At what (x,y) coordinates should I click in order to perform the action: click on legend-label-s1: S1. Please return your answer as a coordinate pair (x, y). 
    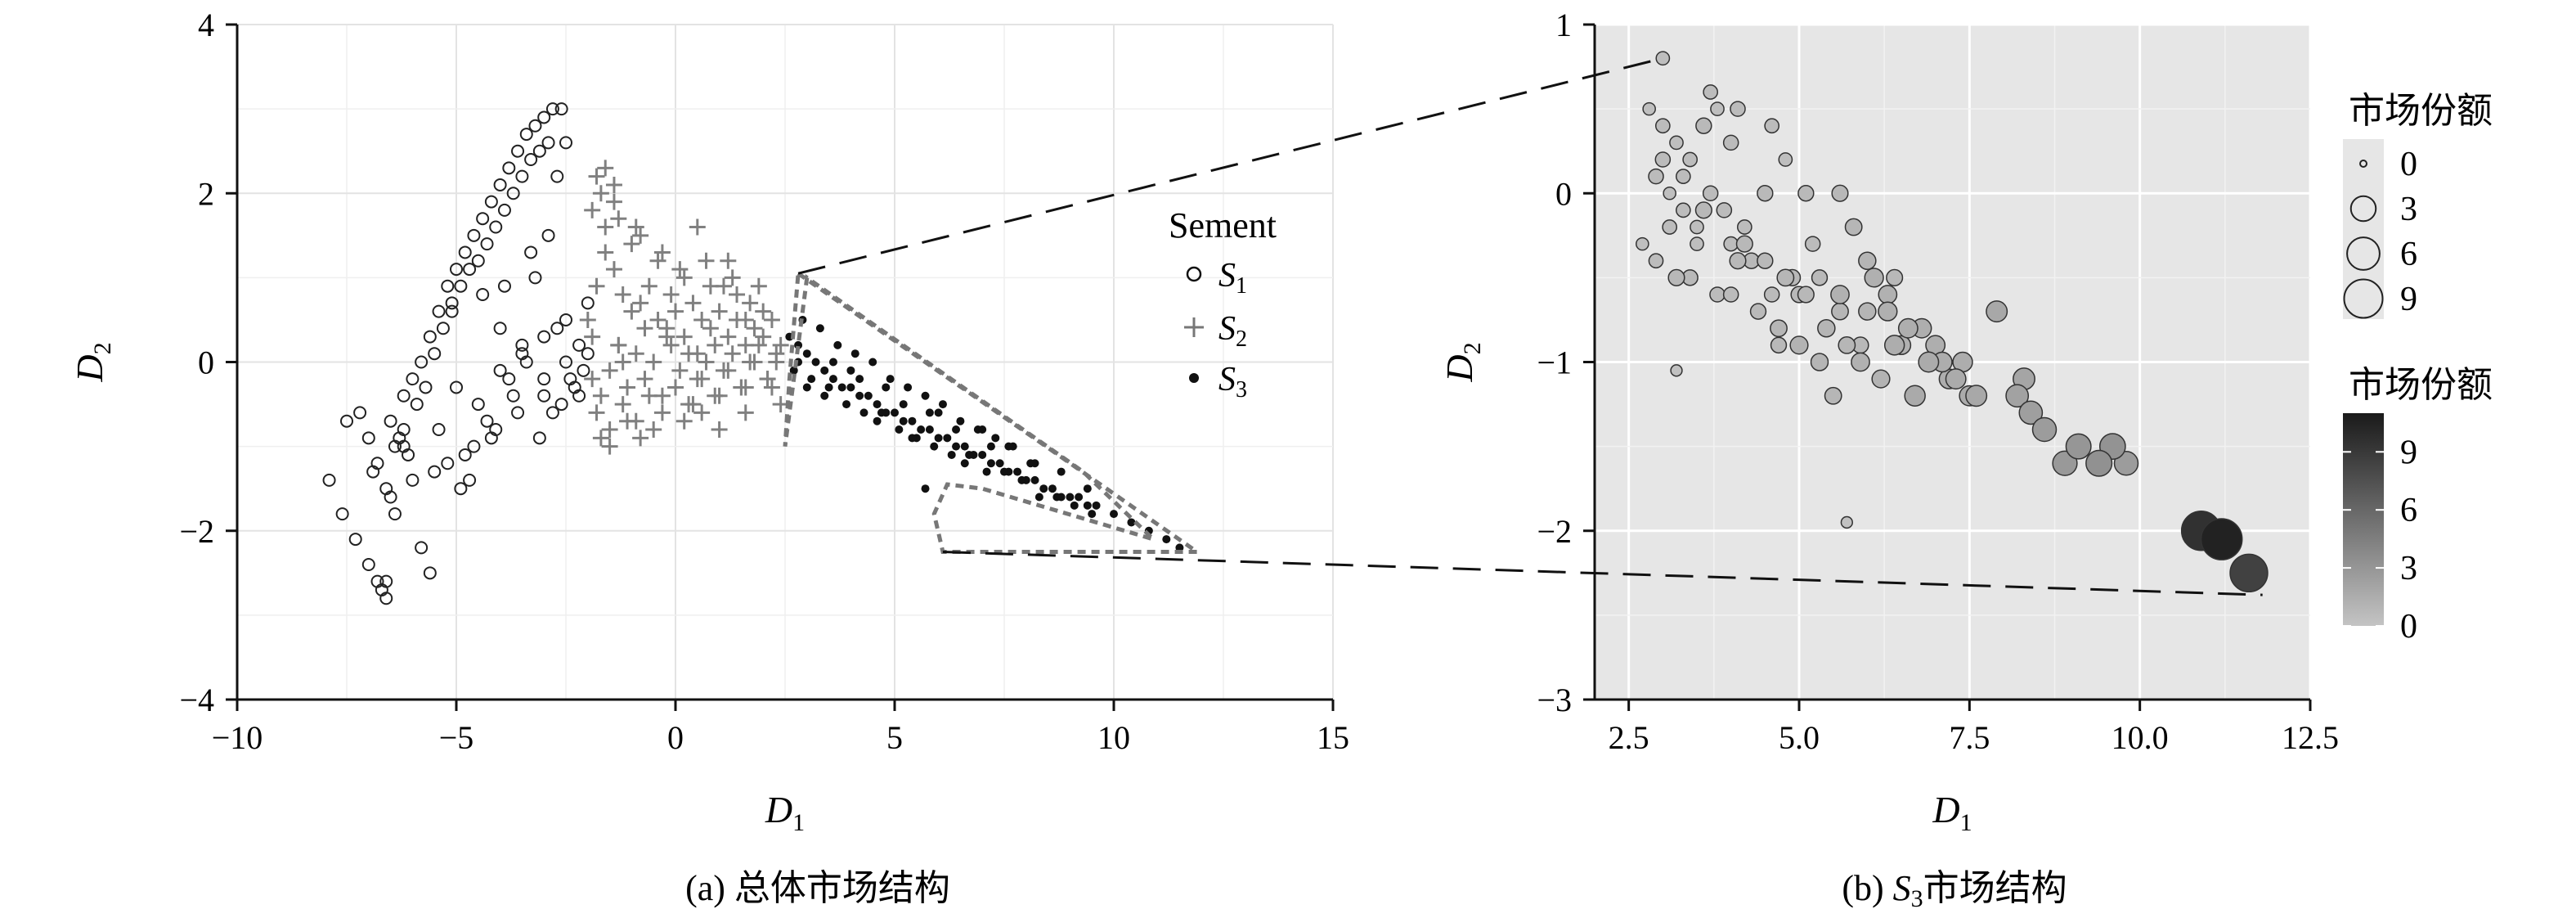
    Looking at the image, I should click on (1232, 278).